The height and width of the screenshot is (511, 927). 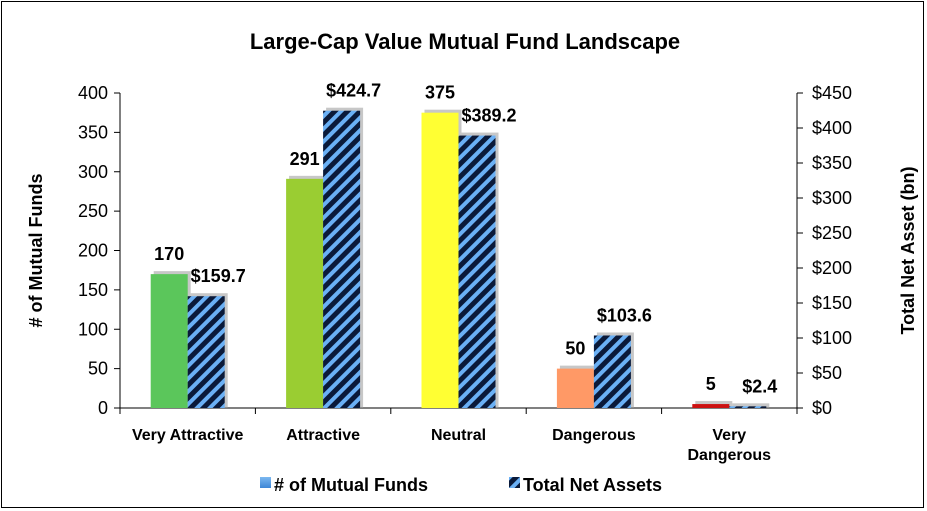 What do you see at coordinates (908, 250) in the screenshot?
I see `y2-axis-title: Total Net Asset (bn)` at bounding box center [908, 250].